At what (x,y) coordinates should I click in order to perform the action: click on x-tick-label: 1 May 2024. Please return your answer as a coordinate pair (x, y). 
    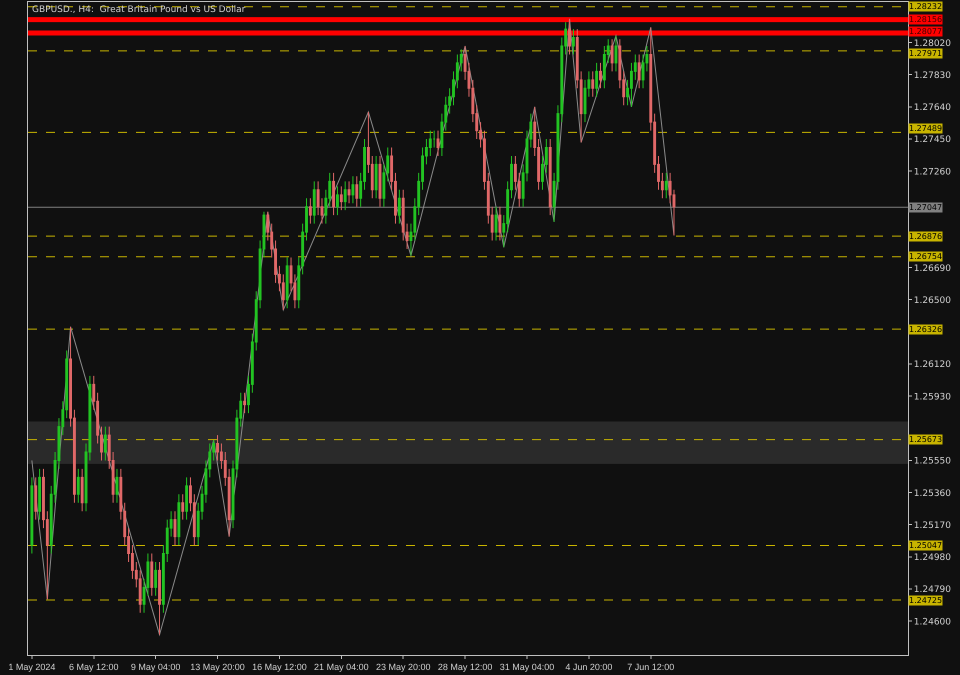
    Looking at the image, I should click on (32, 667).